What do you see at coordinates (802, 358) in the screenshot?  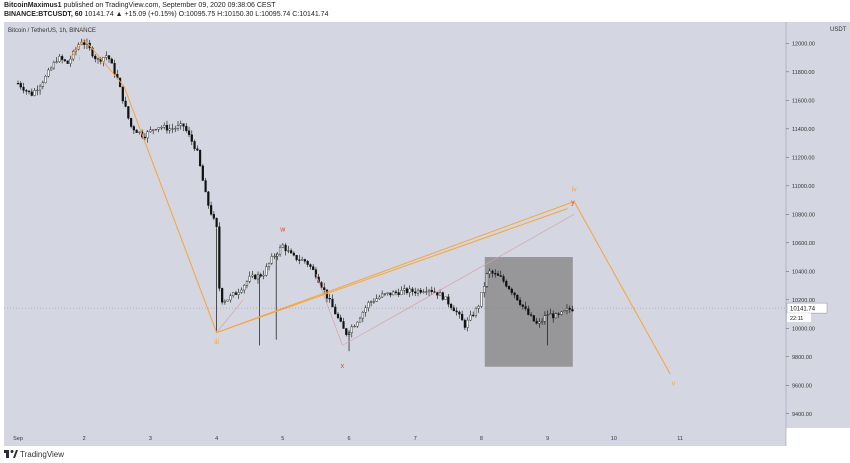 I see `y-tick-label: 9800.00` at bounding box center [802, 358].